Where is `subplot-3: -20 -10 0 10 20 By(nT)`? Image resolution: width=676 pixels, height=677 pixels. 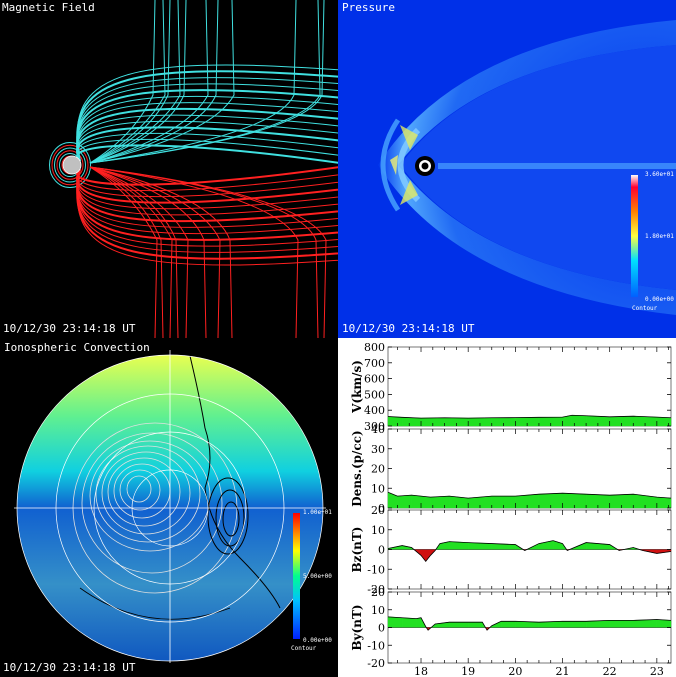 subplot-3: -20 -10 0 10 20 By(nT) is located at coordinates (511, 628).